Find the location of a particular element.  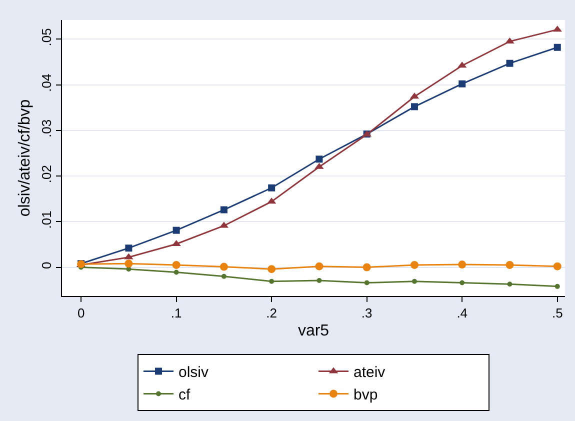

x-tick-label: .4 is located at coordinates (462, 313).